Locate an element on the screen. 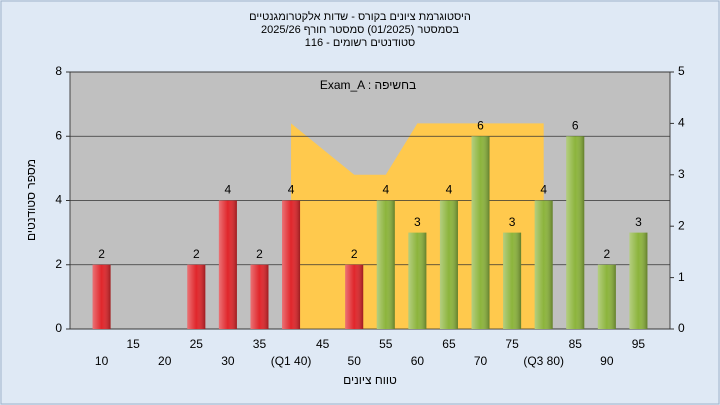  x-tick-label: 95 is located at coordinates (639, 344).